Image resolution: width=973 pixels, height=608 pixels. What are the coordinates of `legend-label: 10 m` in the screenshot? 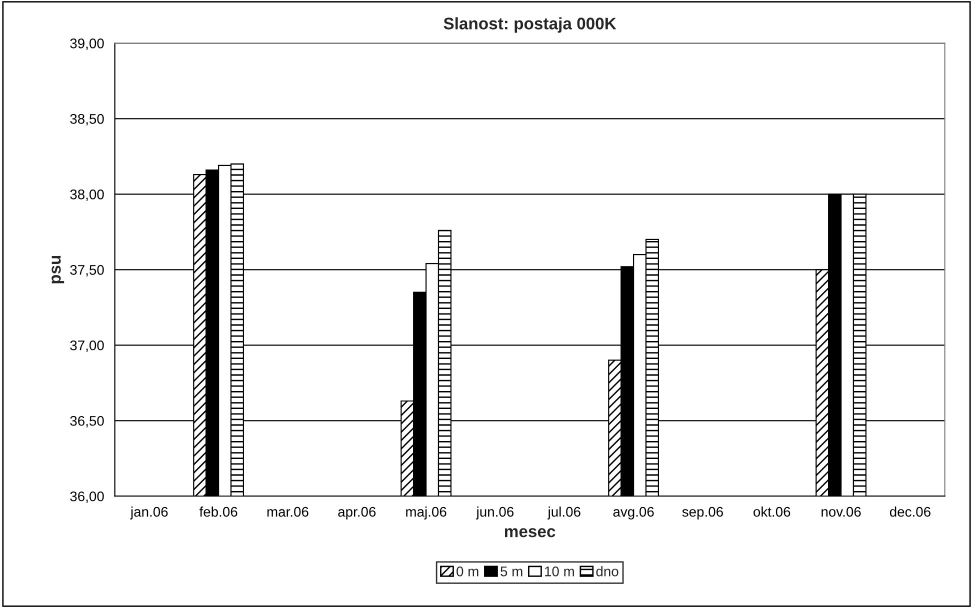 It's located at (559, 571).